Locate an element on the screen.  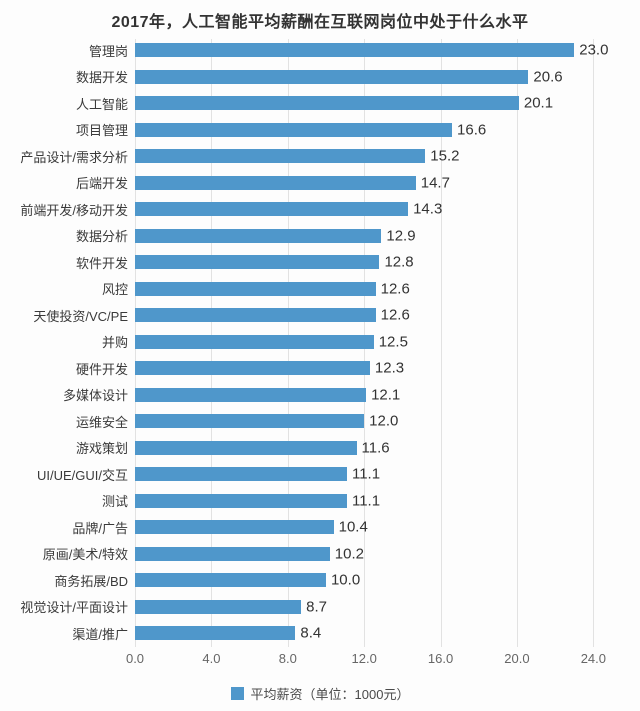
category-label: 测试 is located at coordinates (114, 502).